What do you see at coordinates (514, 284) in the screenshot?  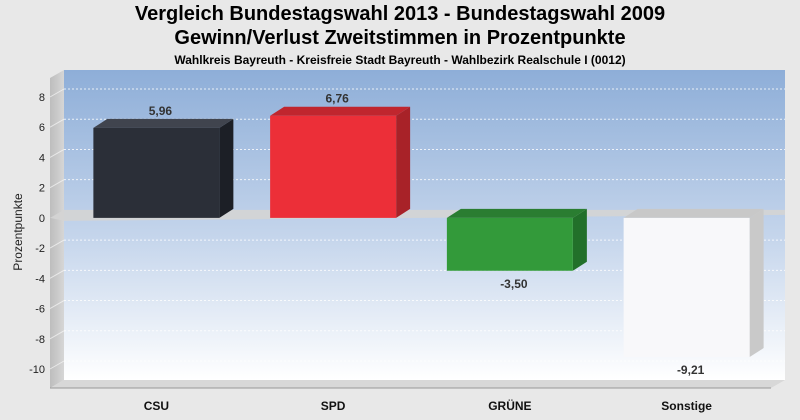 I see `data-label: -3,50` at bounding box center [514, 284].